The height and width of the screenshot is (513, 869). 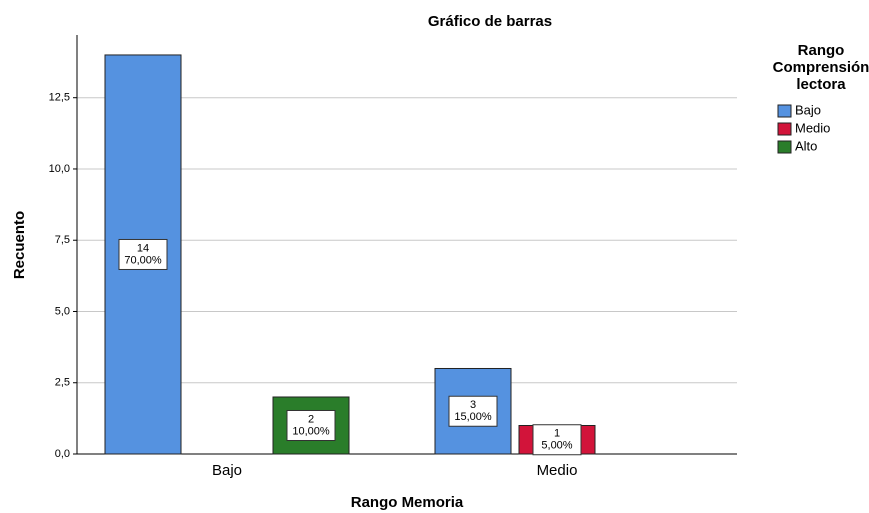 I want to click on legend-label: Medio, so click(x=812, y=127).